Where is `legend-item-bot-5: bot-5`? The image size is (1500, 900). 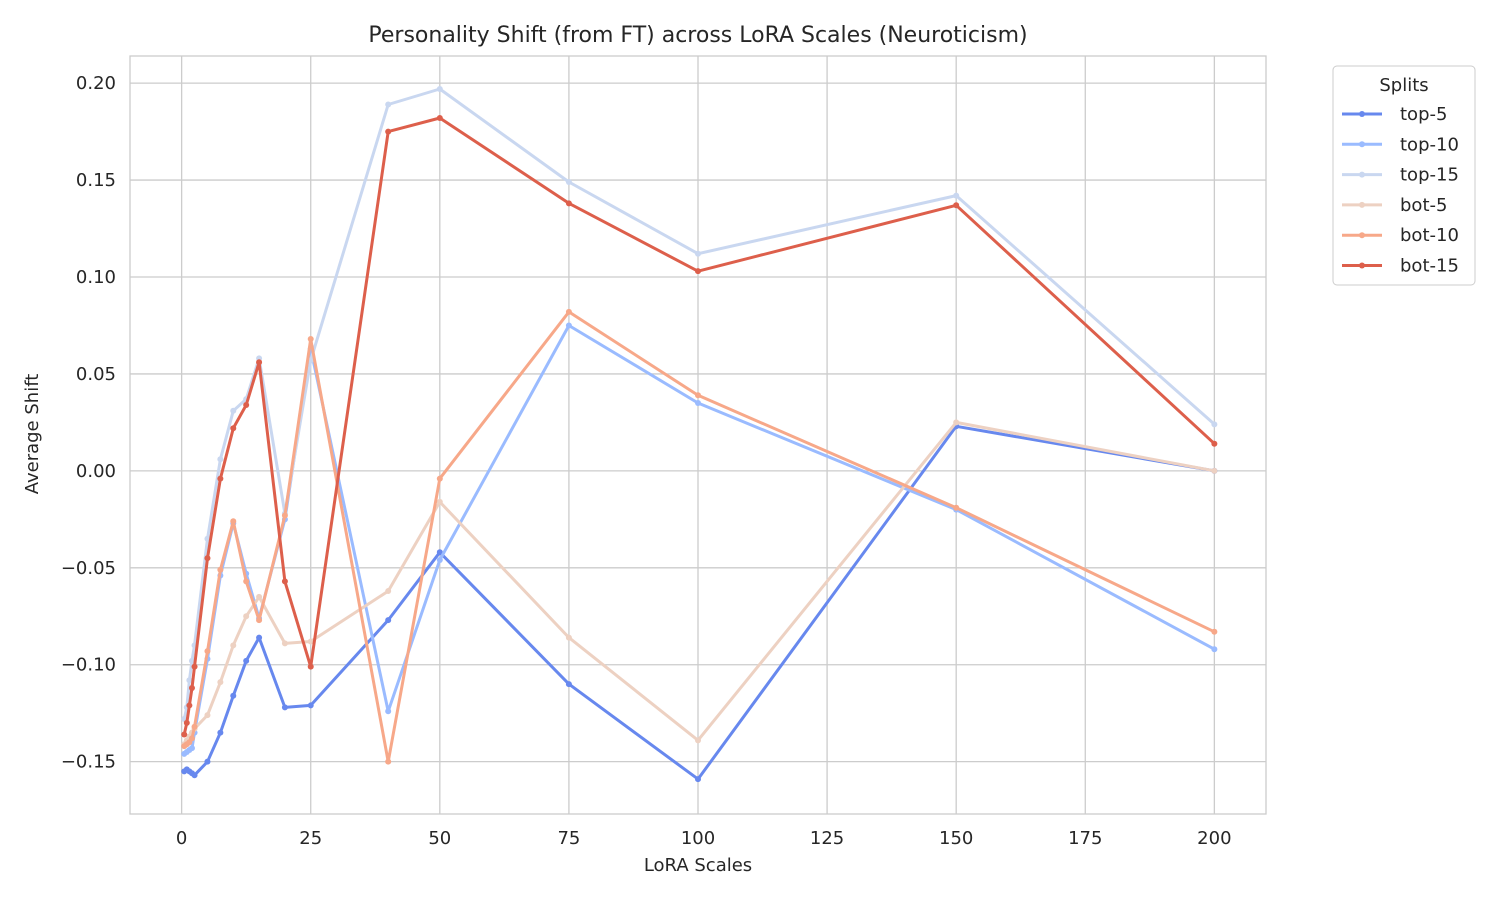
legend-item-bot-5: bot-5 is located at coordinates (1394, 205).